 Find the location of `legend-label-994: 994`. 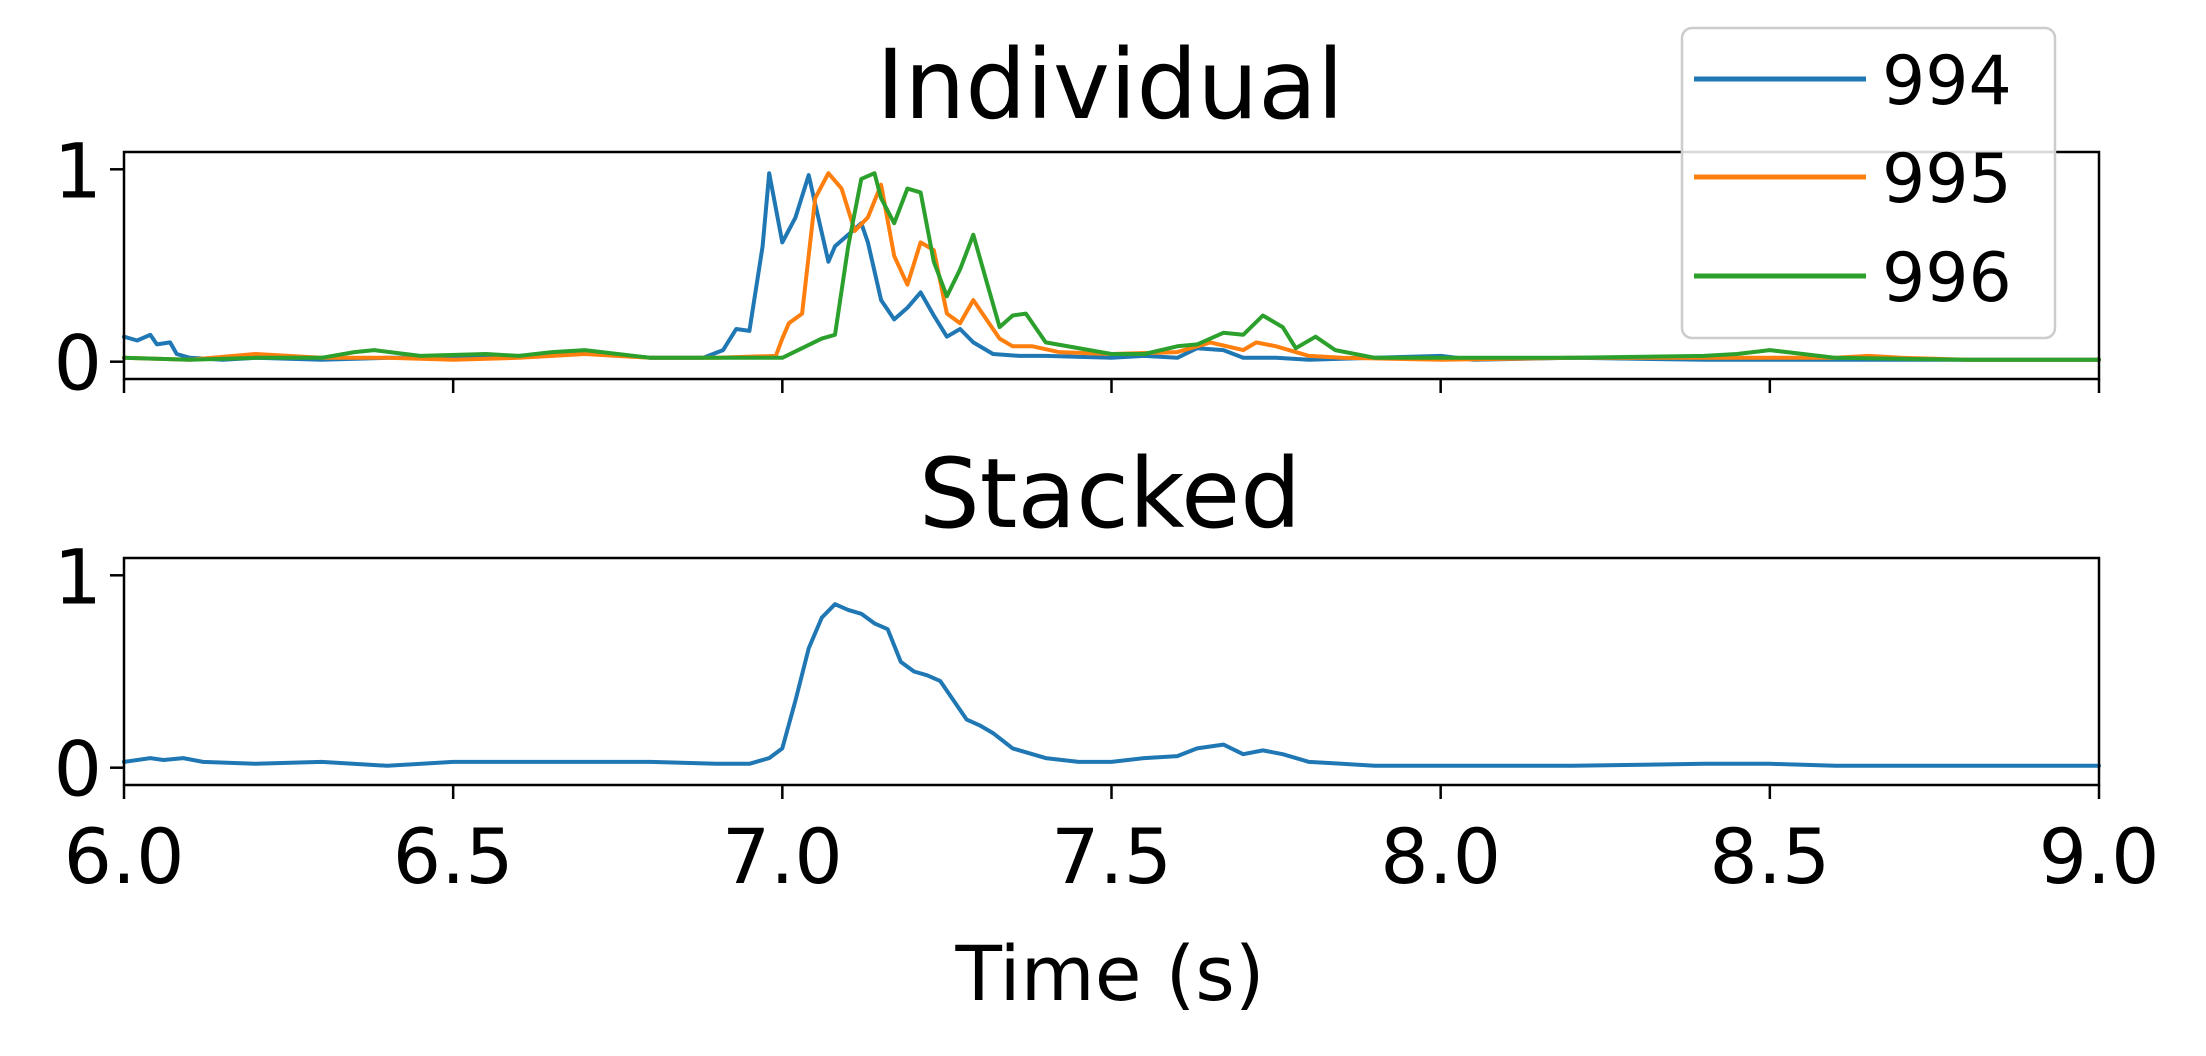

legend-label-994: 994 is located at coordinates (1947, 81).